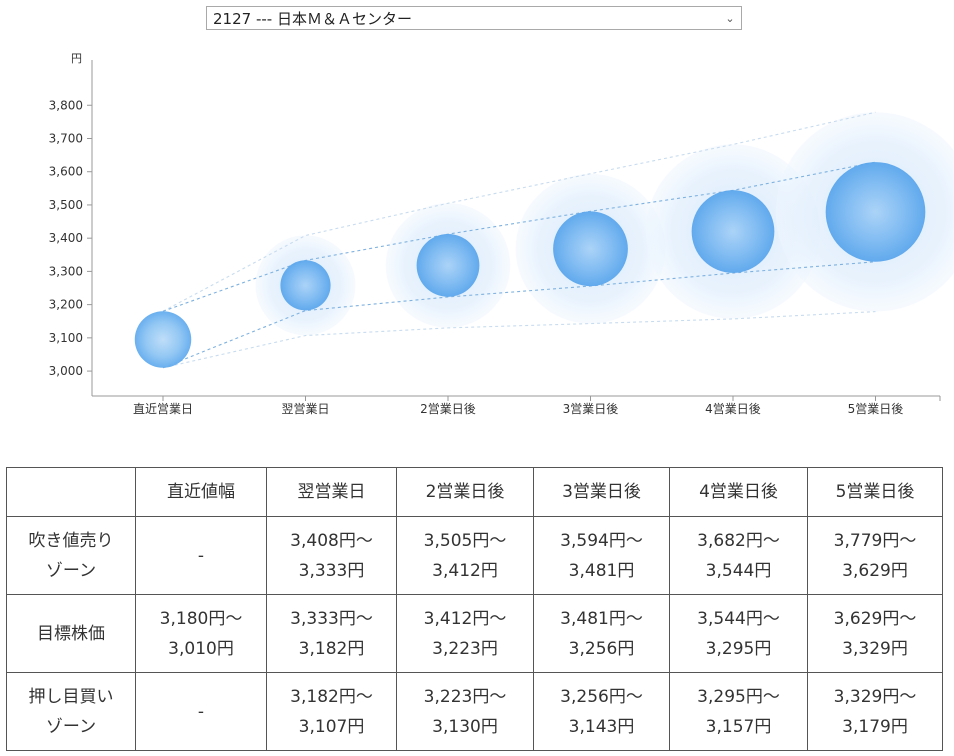 The width and height of the screenshot is (954, 756). What do you see at coordinates (875, 492) in the screenshot?
I see `table-header-cell: 5営業日後` at bounding box center [875, 492].